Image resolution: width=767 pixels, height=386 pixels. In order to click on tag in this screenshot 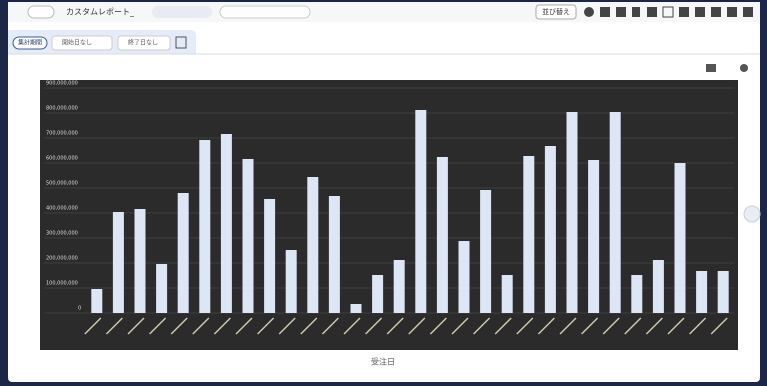, I will do `click(182, 12)`.